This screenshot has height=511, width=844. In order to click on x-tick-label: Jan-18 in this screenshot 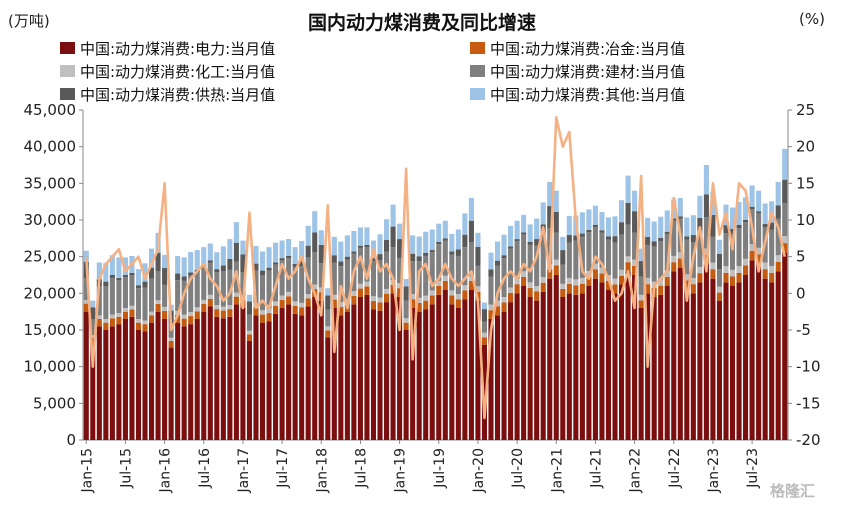, I will do `click(322, 470)`.